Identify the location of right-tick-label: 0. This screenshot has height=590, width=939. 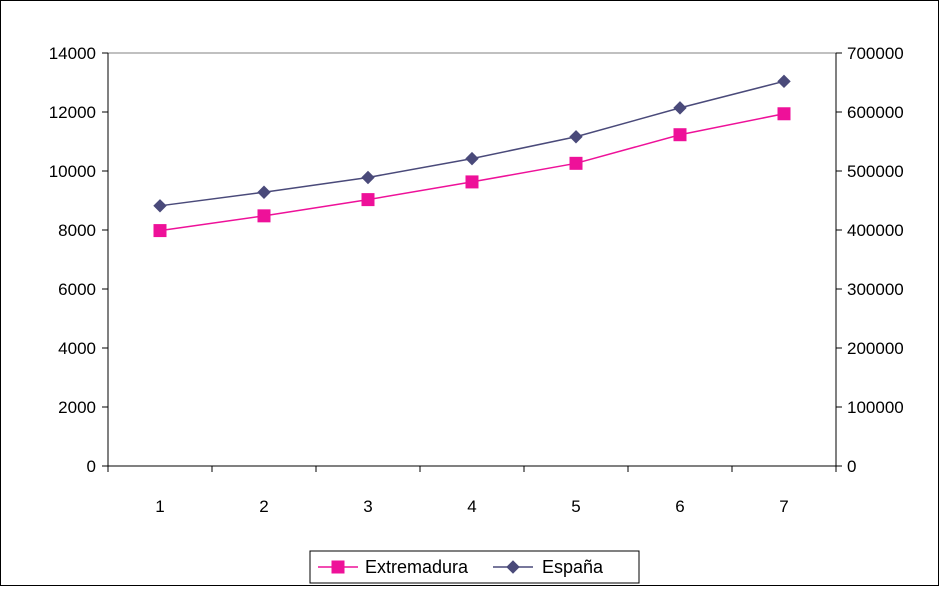
(851, 466).